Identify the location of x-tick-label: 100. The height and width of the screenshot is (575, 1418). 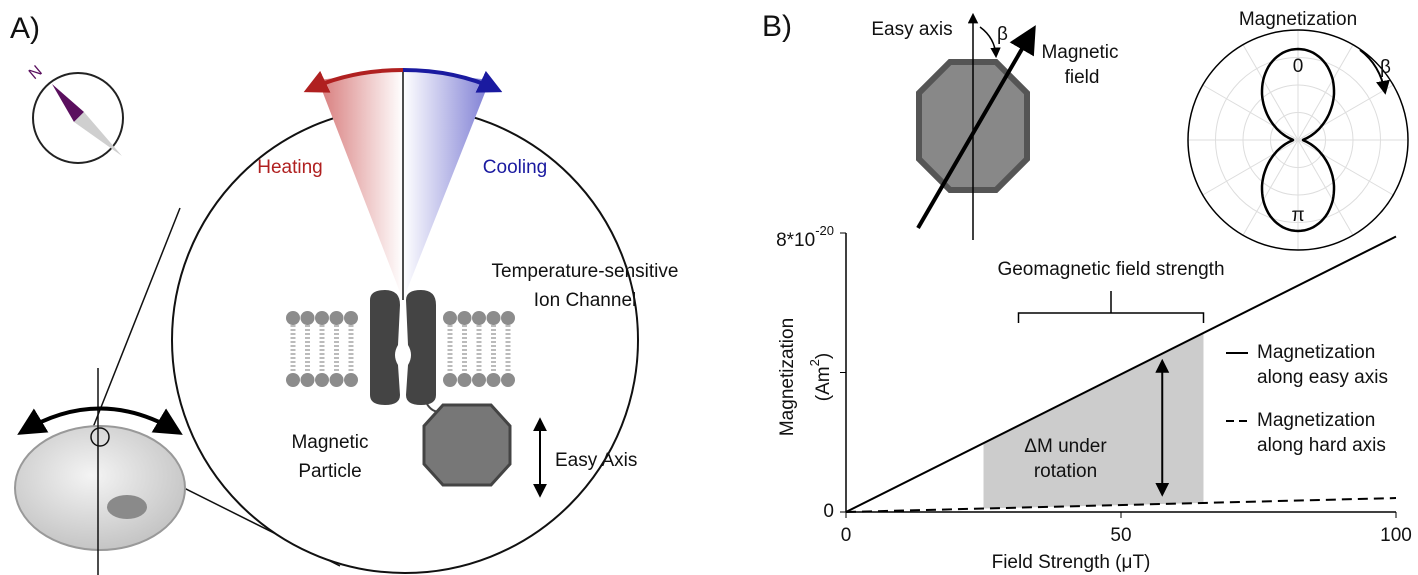
(1396, 535).